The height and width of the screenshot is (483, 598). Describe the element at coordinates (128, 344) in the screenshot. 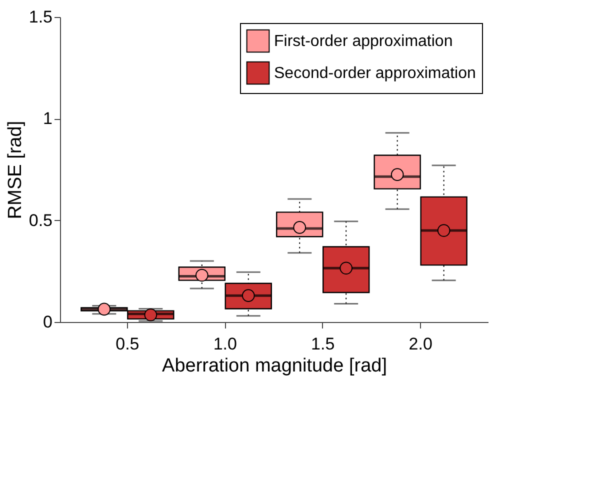

I see `x-tick-label: 0.5` at that location.